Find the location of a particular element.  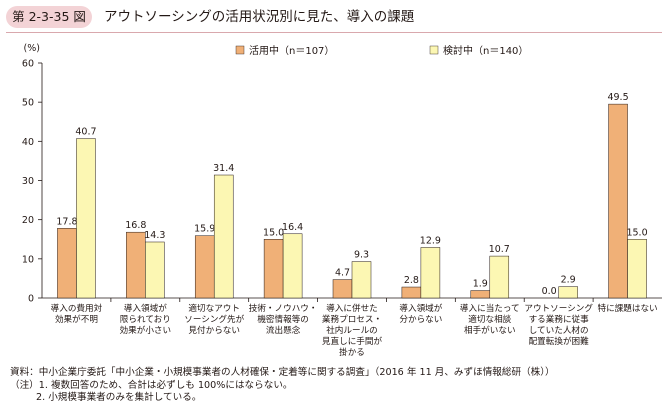

data-label: 17.8 is located at coordinates (66, 221).